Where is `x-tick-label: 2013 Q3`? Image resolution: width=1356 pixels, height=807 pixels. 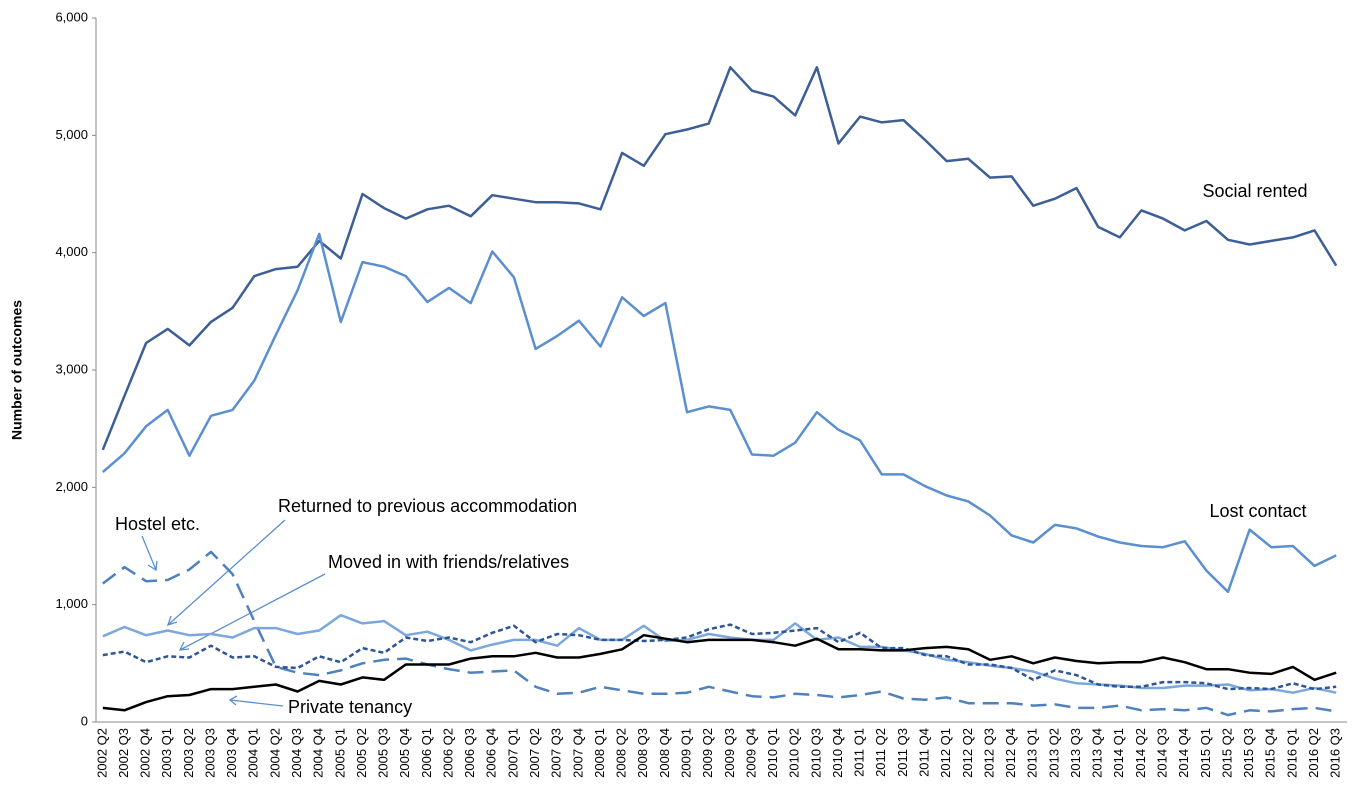
x-tick-label: 2013 Q3 is located at coordinates (1075, 753).